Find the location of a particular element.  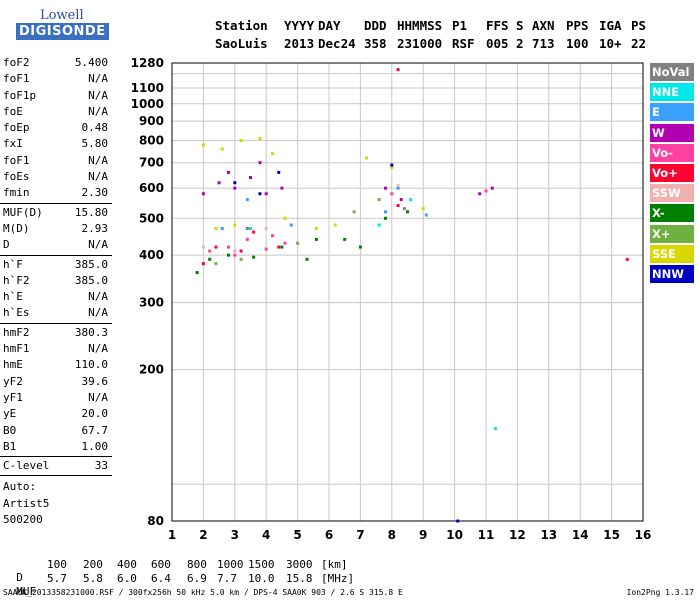

legend-item: X+ is located at coordinates (672, 233).